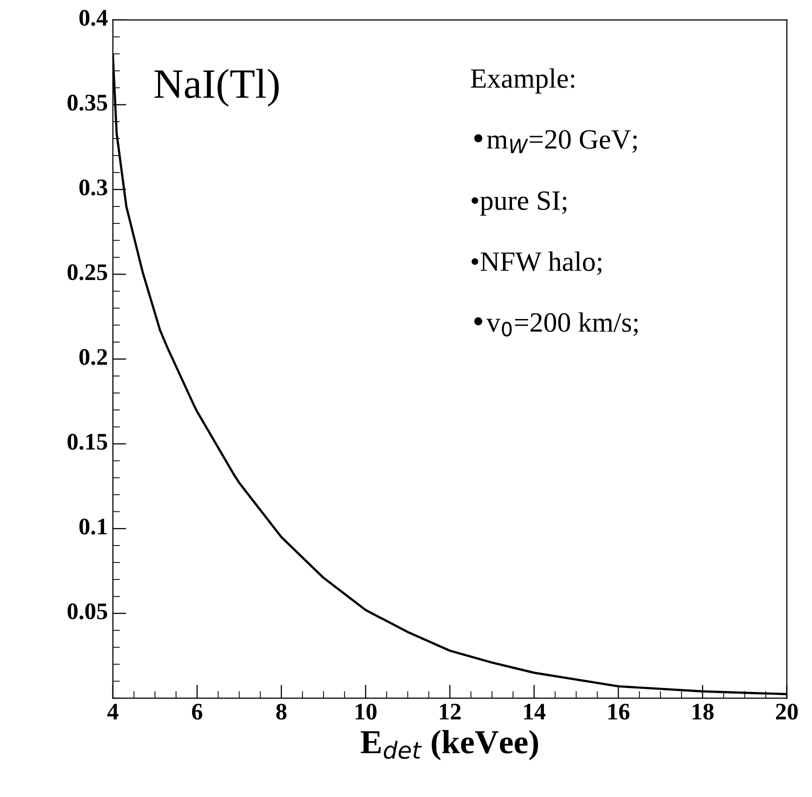  I want to click on y-tick-label: 0.15, so click(88, 442).